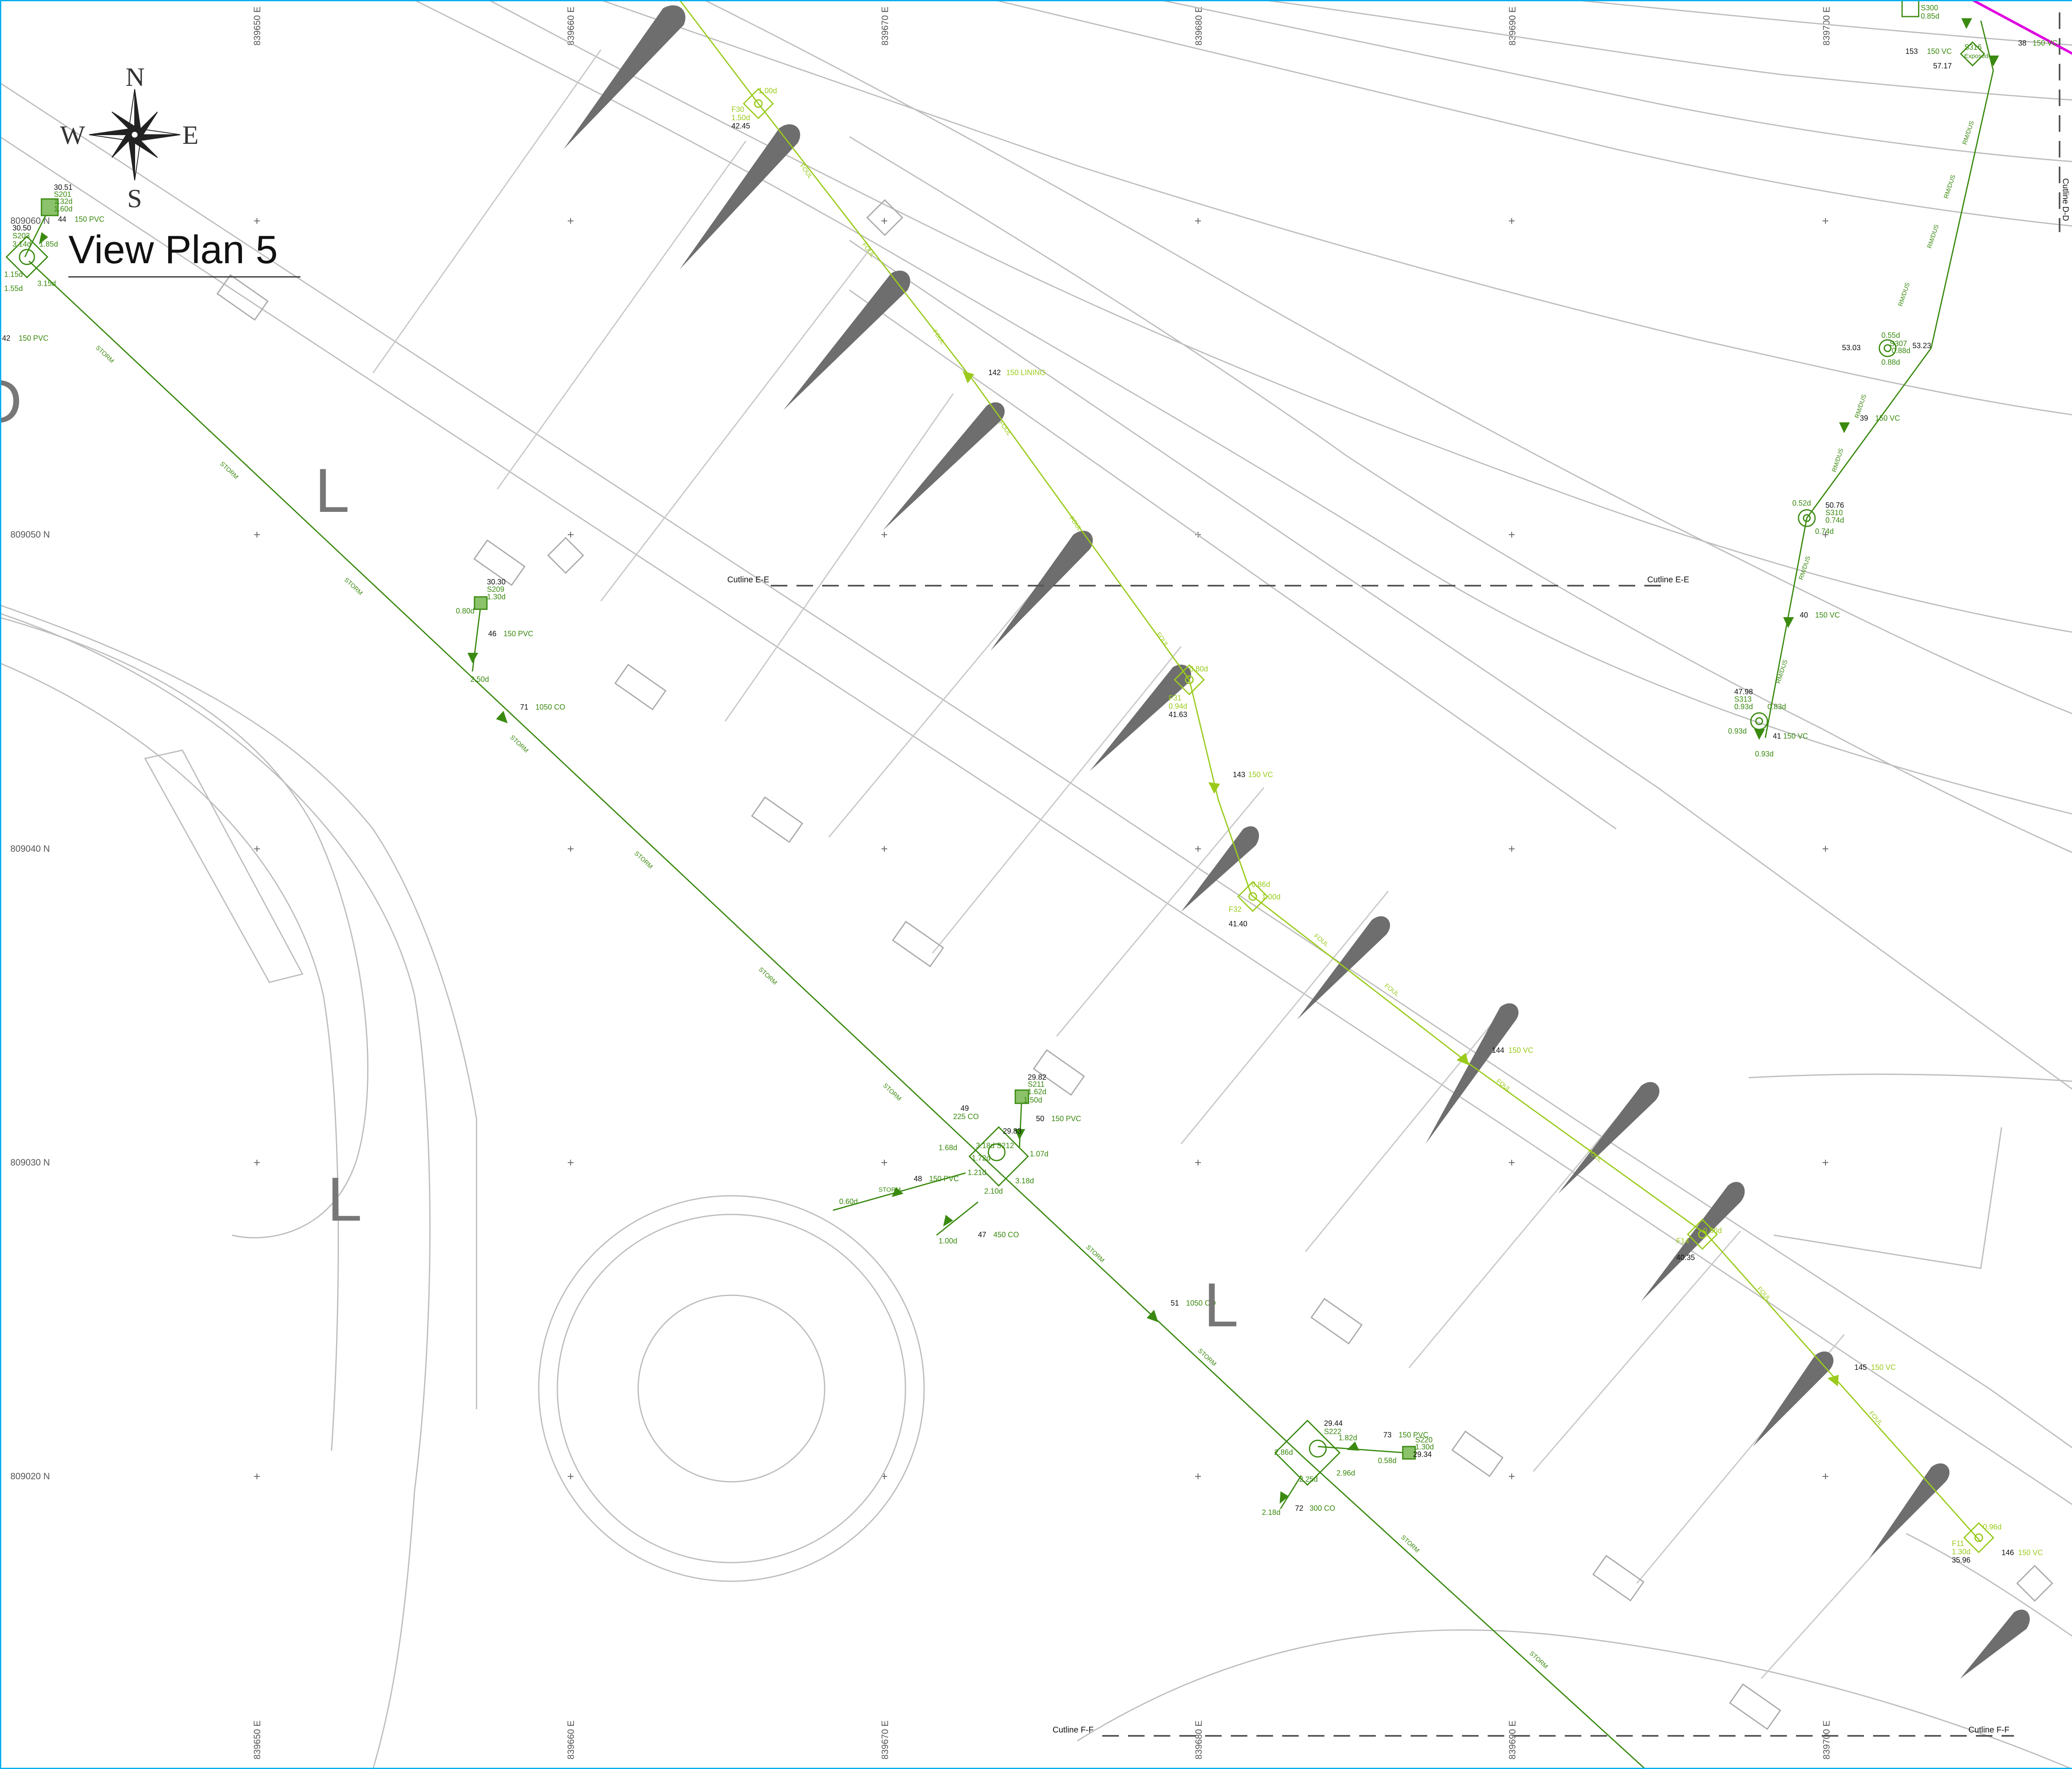 The height and width of the screenshot is (1769, 2072). What do you see at coordinates (848, 1201) in the screenshot?
I see `s-center-d8: 0.60d` at bounding box center [848, 1201].